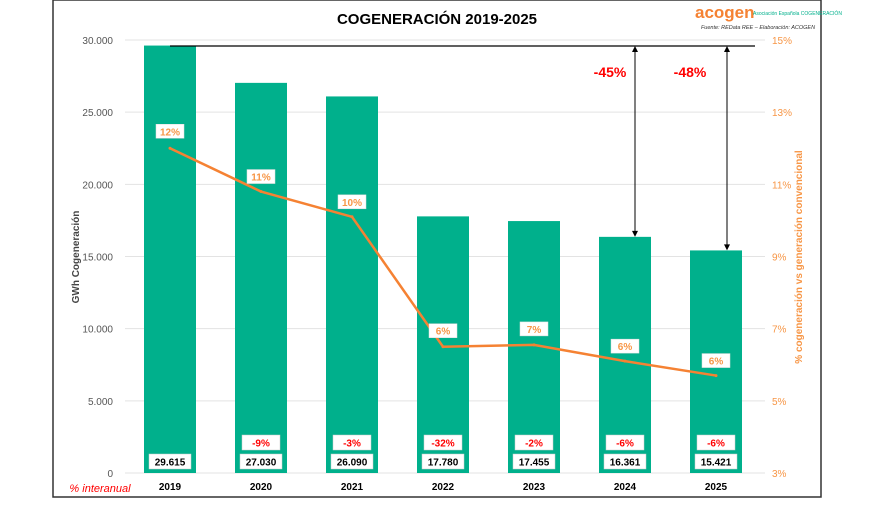  I want to click on x-tick-label: 2024, so click(625, 487).